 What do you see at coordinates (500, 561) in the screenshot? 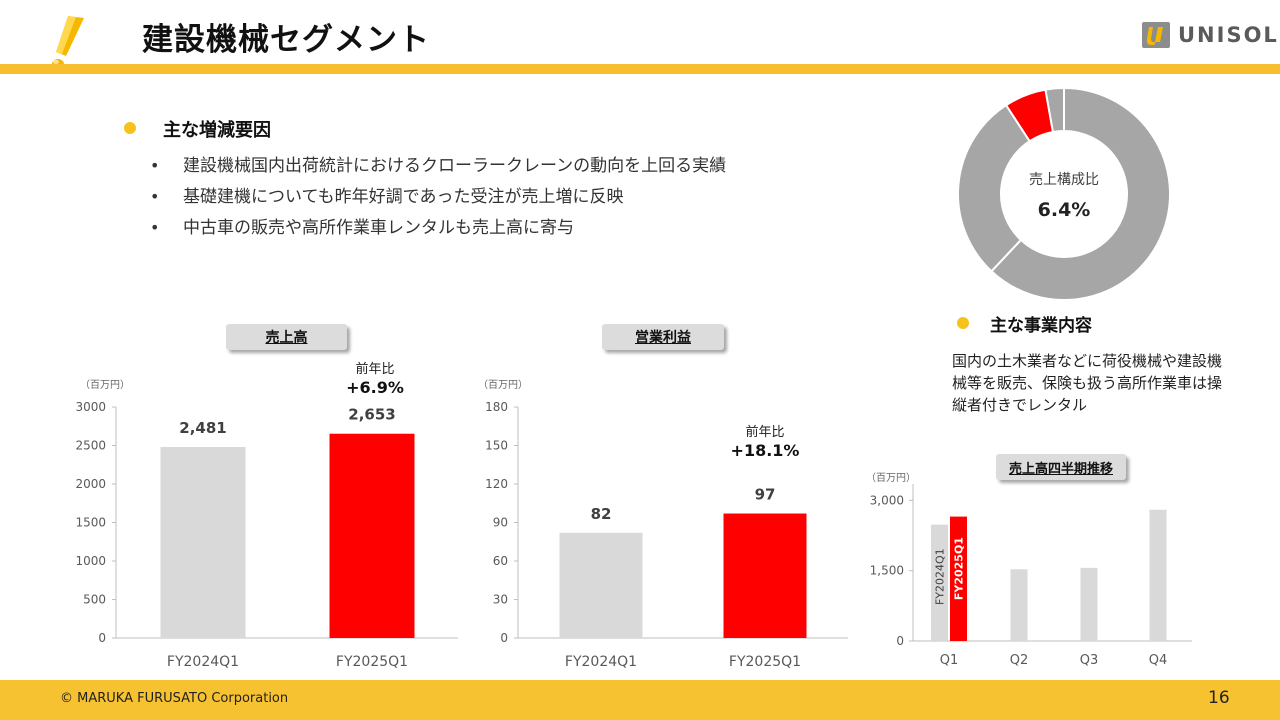
I see `y-tick-label: 60` at bounding box center [500, 561].